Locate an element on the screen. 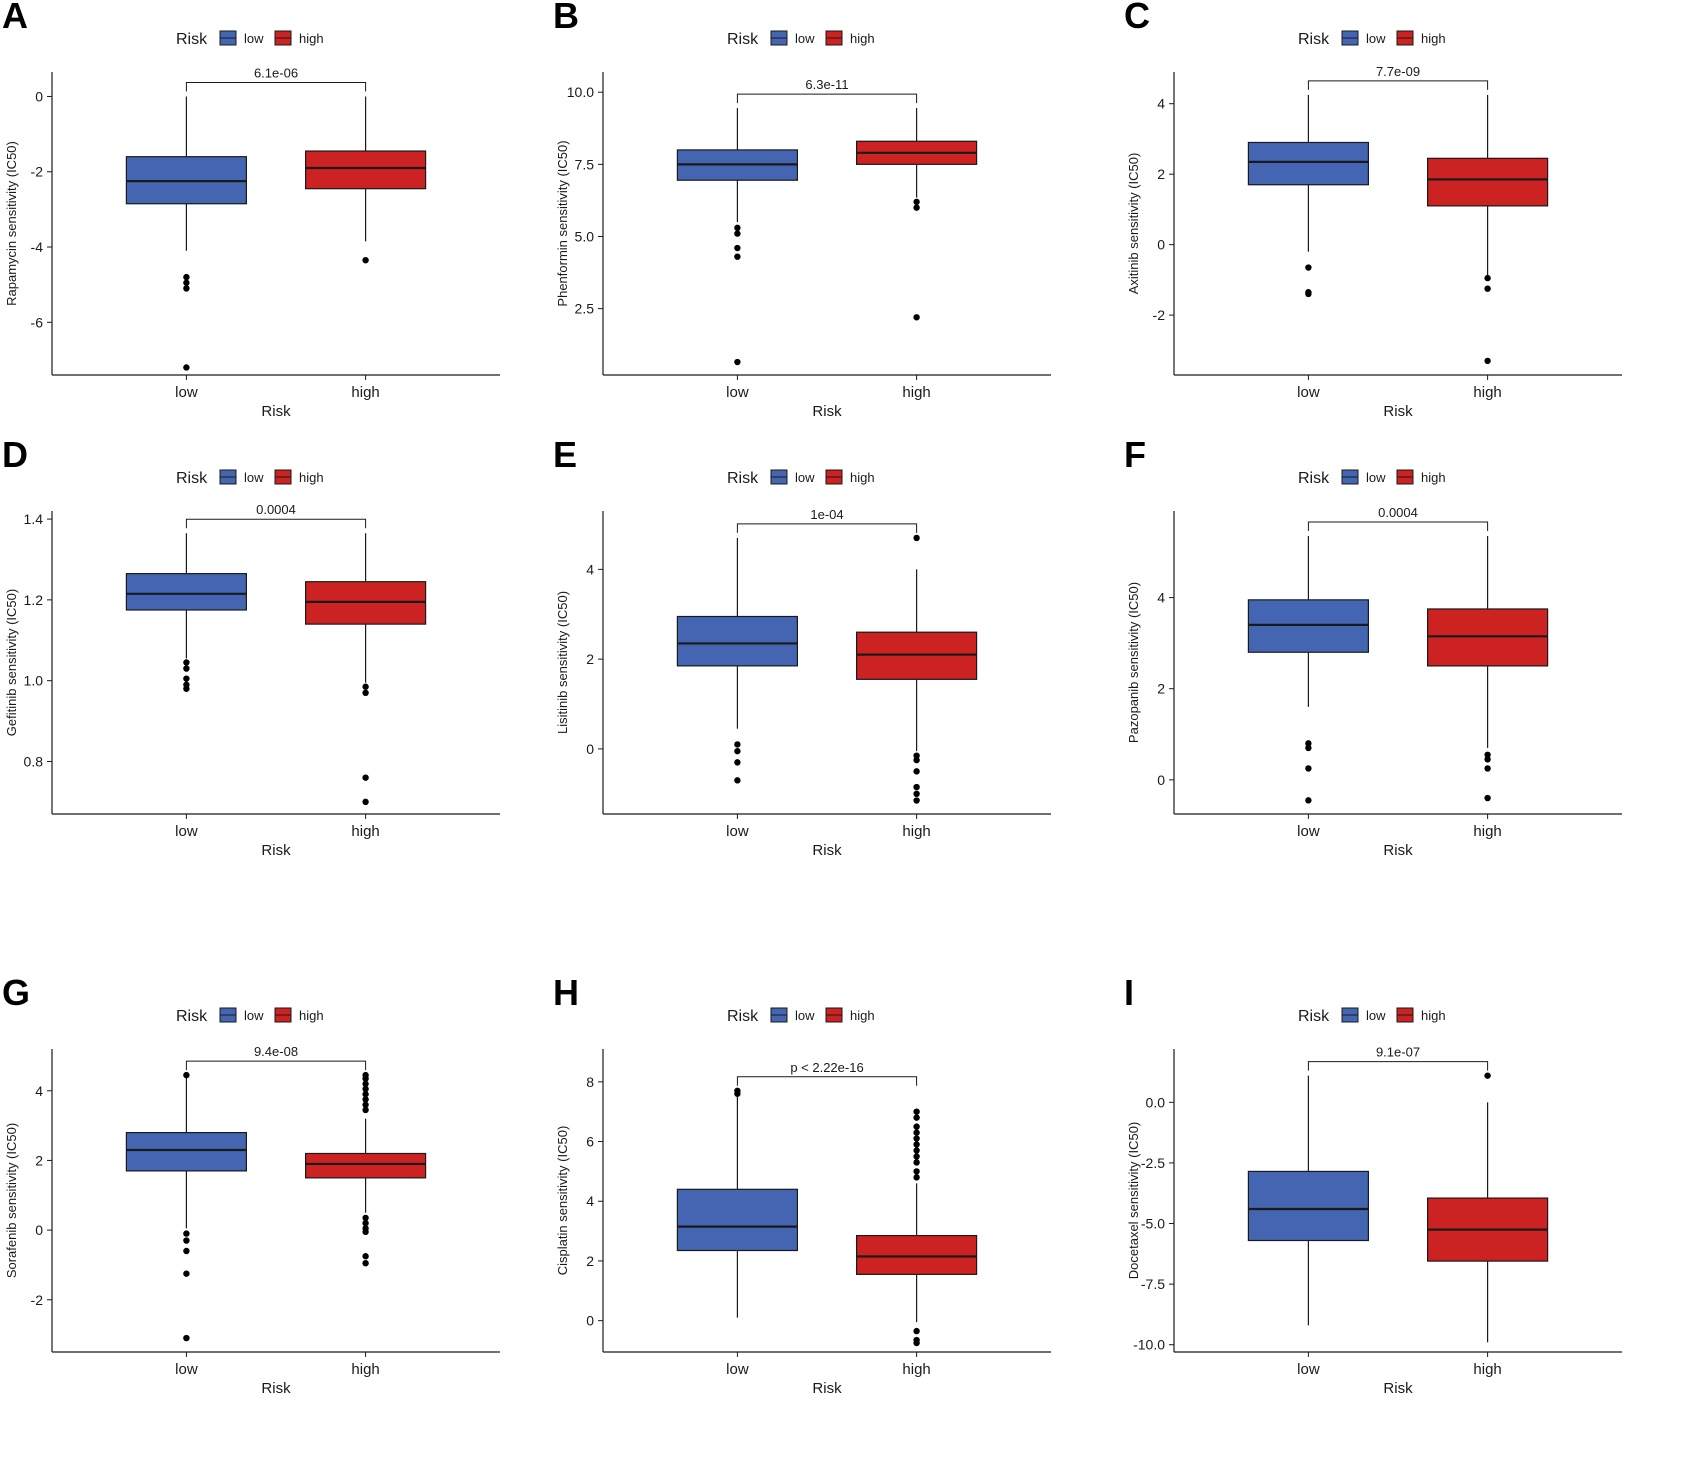 The height and width of the screenshot is (1480, 1699). panel-letter: E is located at coordinates (565, 454).